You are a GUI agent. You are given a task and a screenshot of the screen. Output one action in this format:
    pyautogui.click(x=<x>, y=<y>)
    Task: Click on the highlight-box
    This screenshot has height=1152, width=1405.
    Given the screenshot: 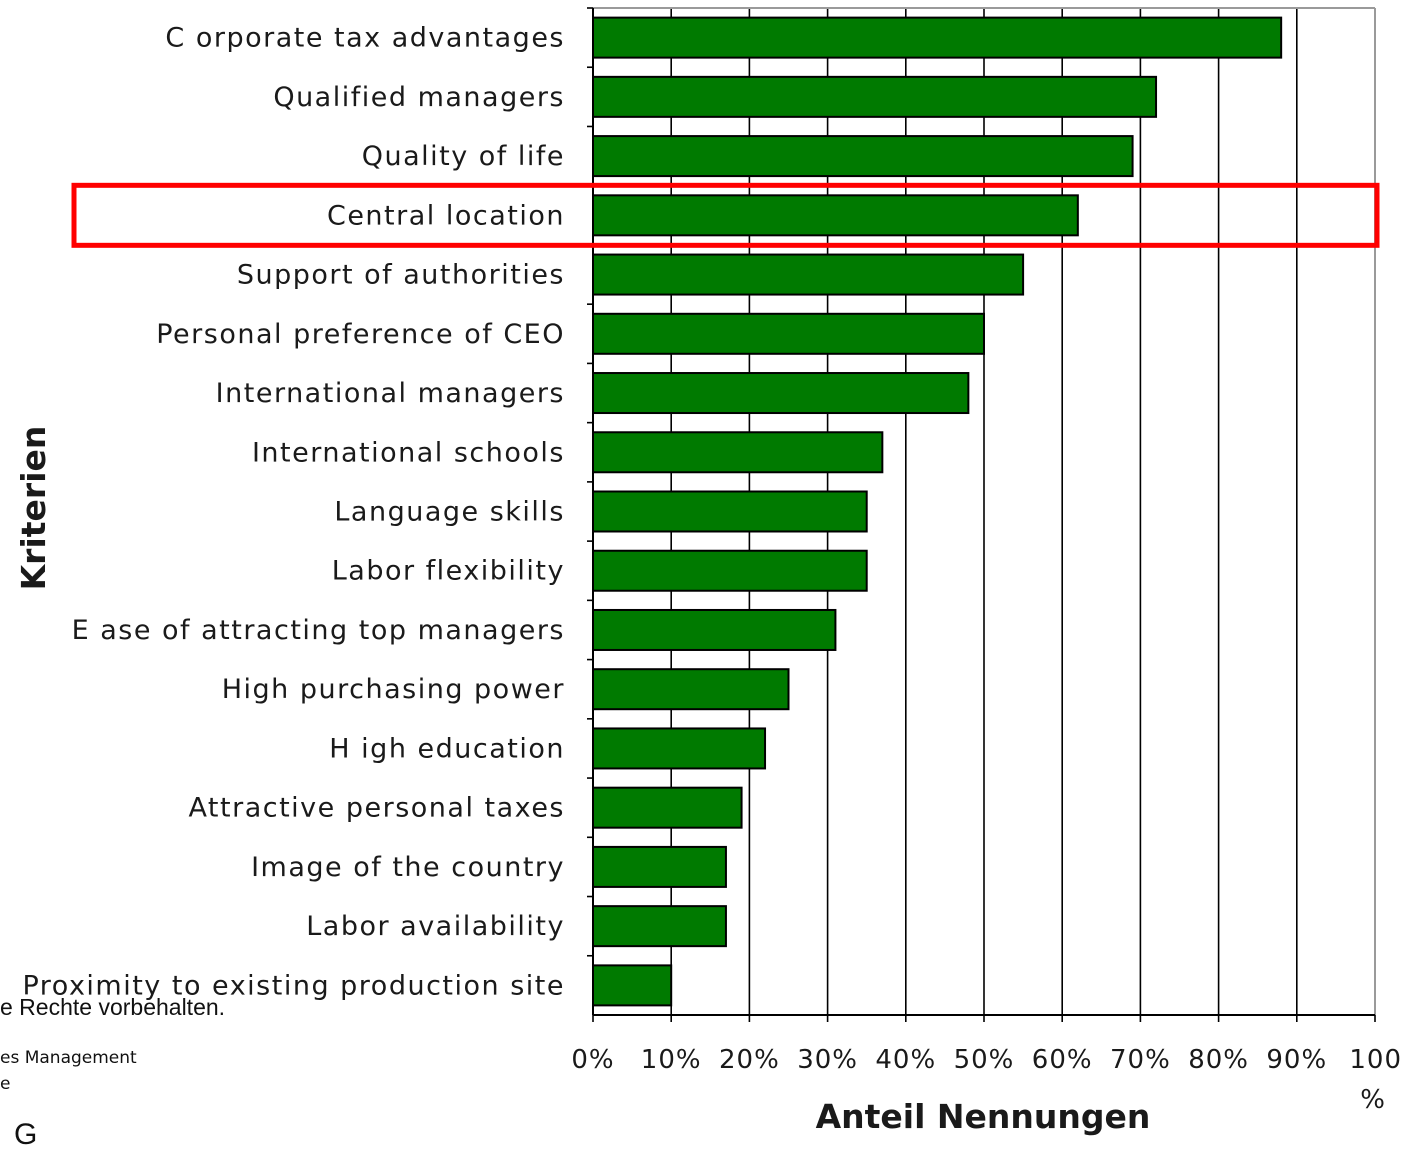 What is the action you would take?
    pyautogui.click(x=725, y=215)
    